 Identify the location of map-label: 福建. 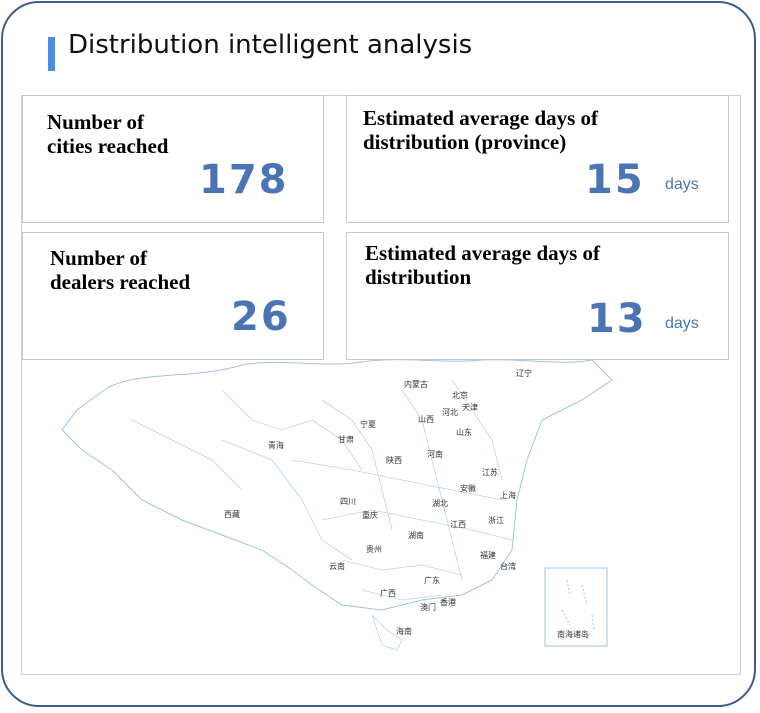
(488, 555).